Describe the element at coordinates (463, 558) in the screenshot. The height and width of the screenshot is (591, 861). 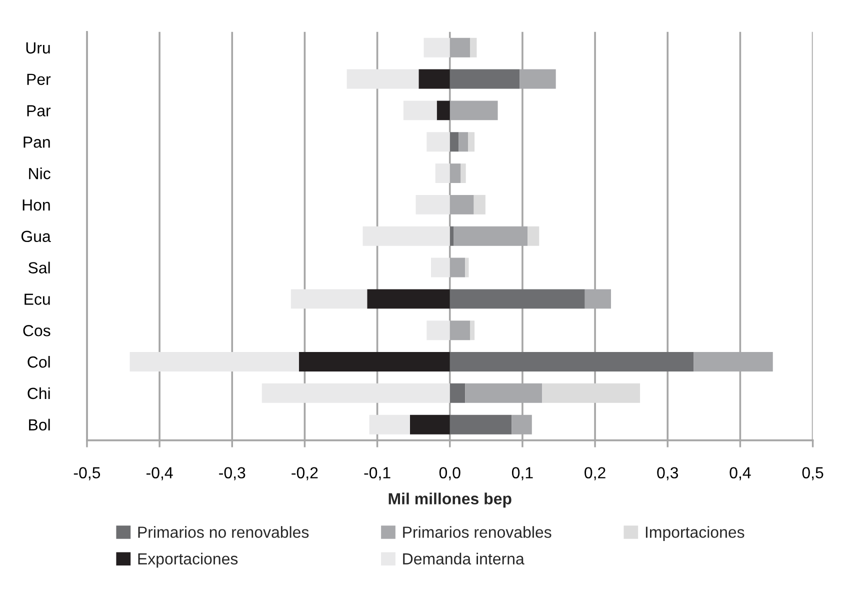
I see `legend-label: Demanda interna` at that location.